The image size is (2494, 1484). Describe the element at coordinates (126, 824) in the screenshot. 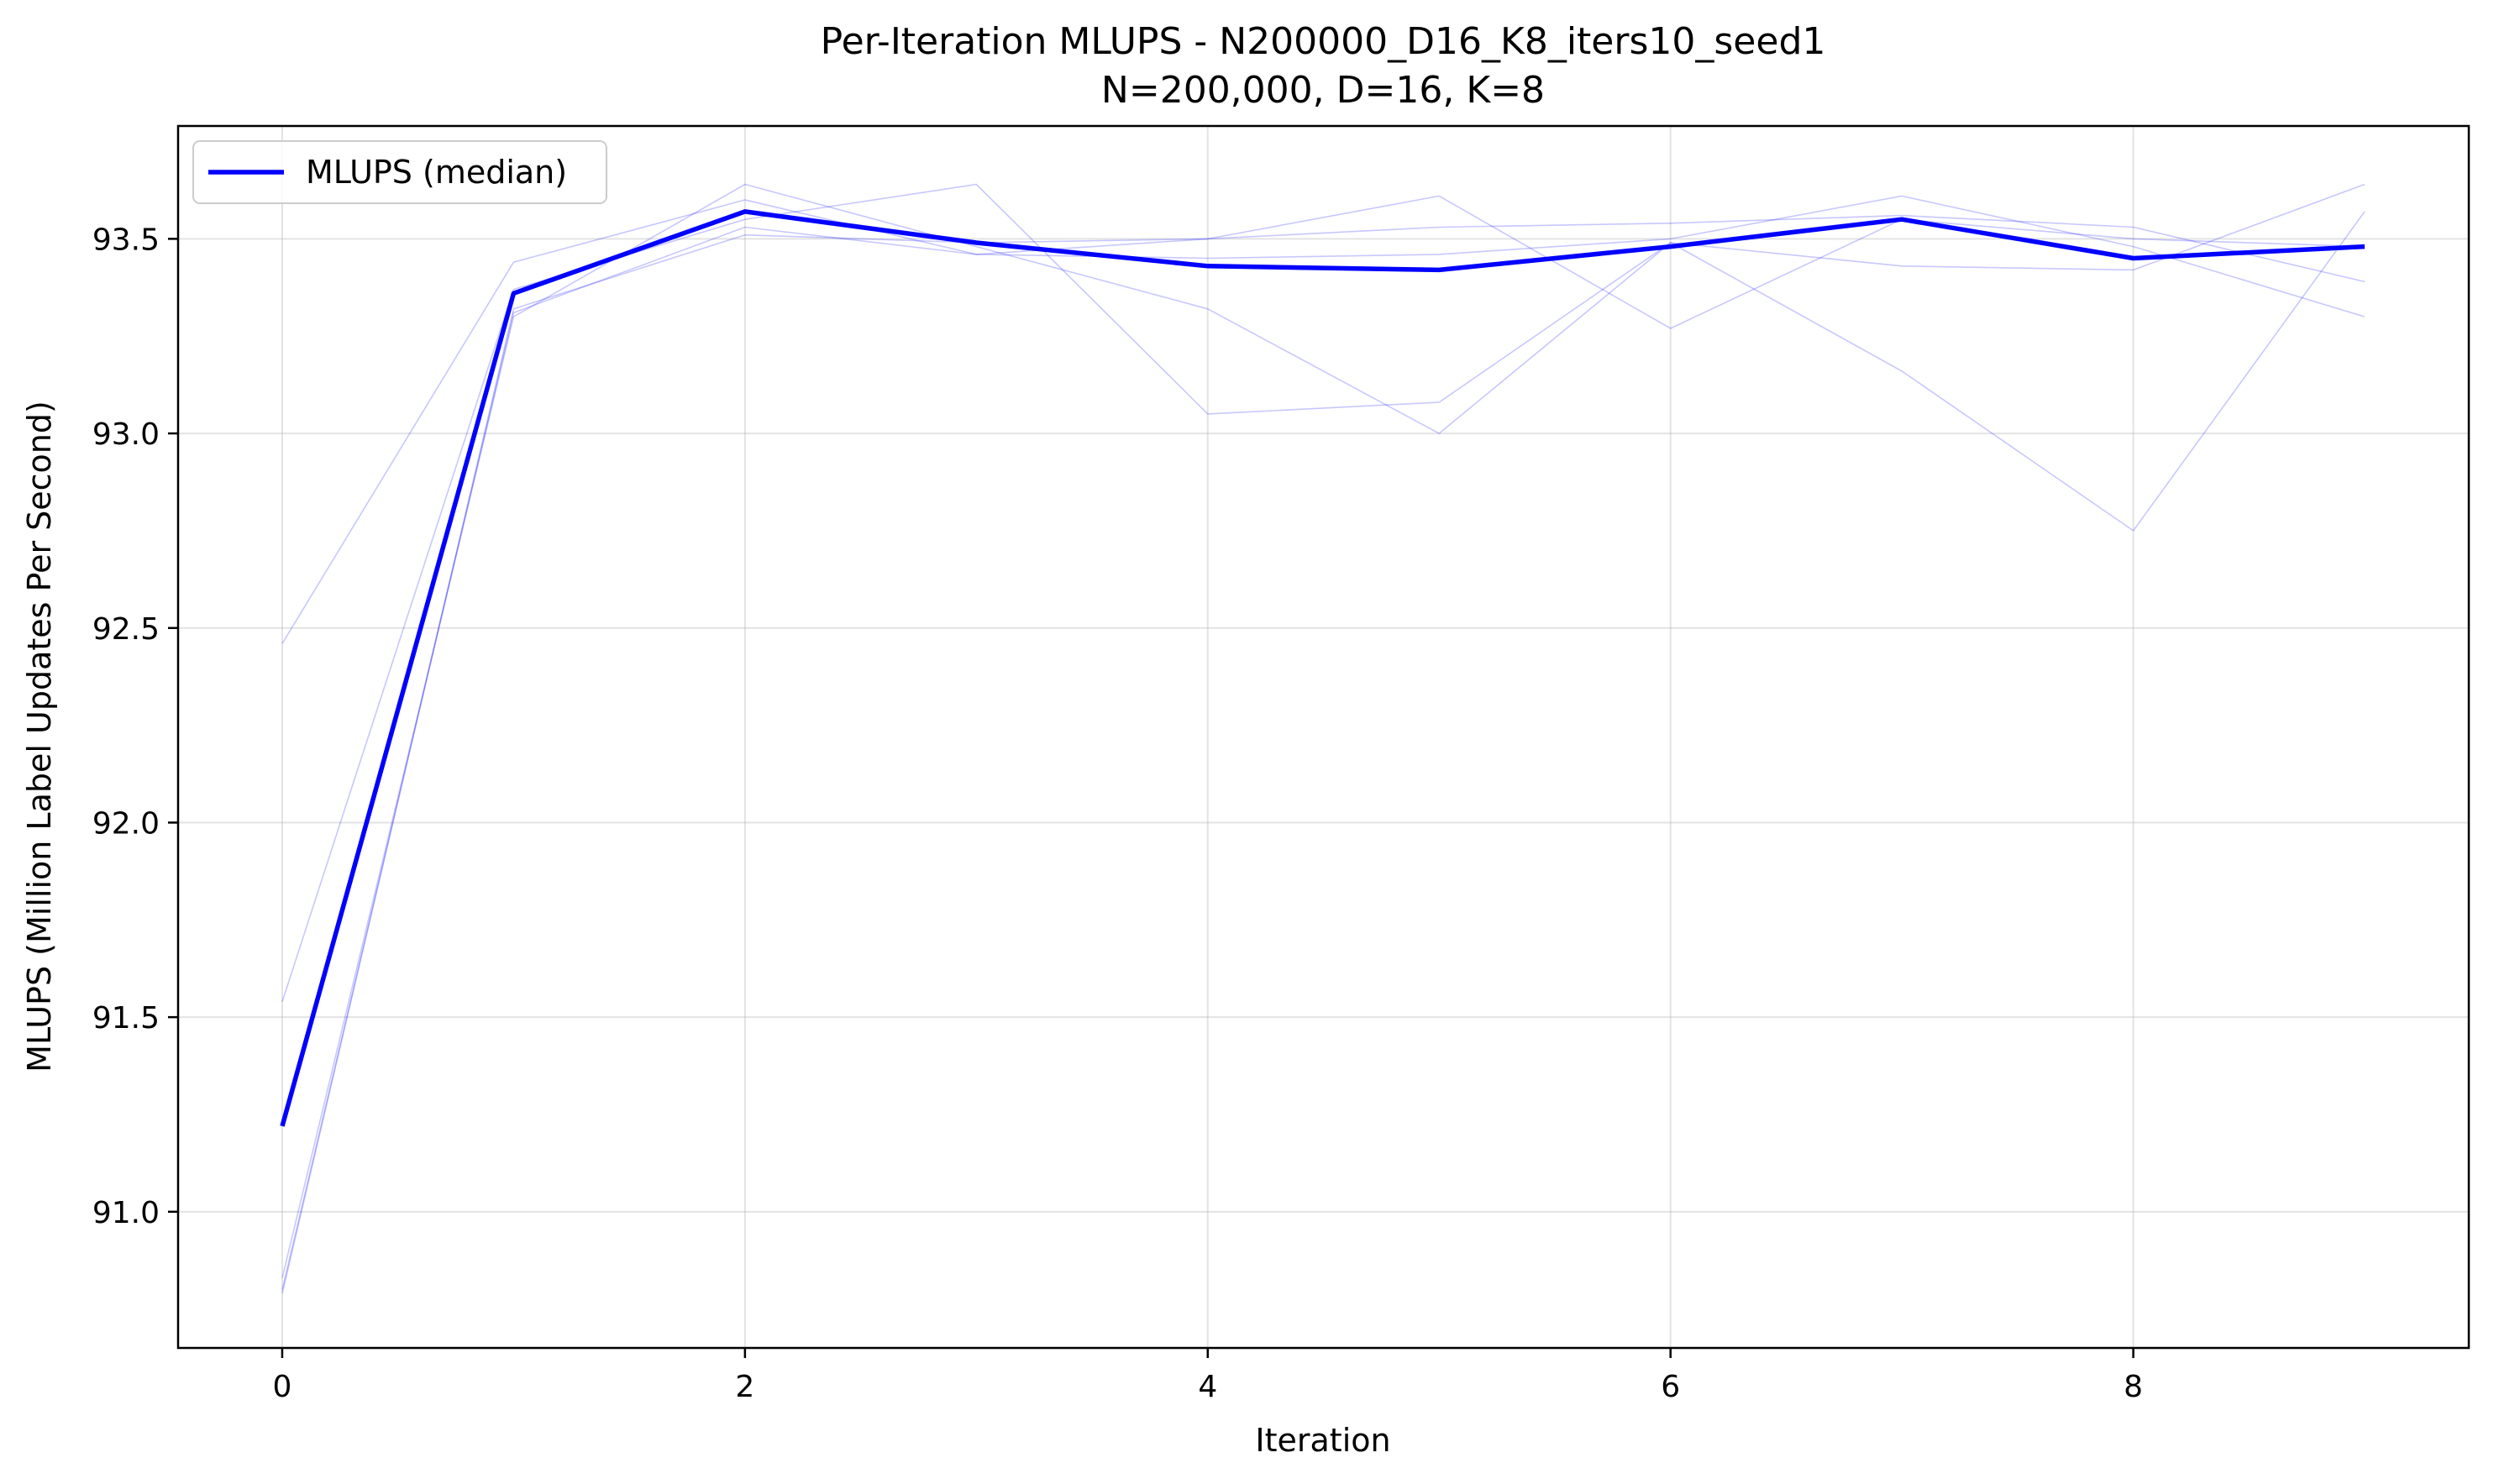

I see `y-tick-label: 92.0` at that location.